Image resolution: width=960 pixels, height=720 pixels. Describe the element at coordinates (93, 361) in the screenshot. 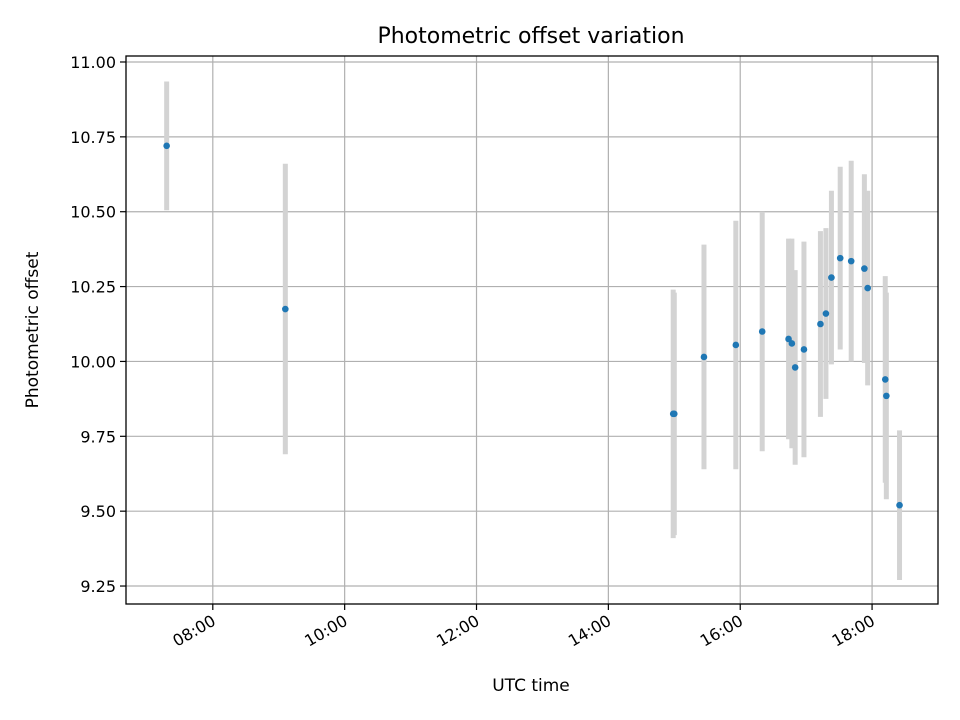

I see `y-tick-label: 10.00` at that location.